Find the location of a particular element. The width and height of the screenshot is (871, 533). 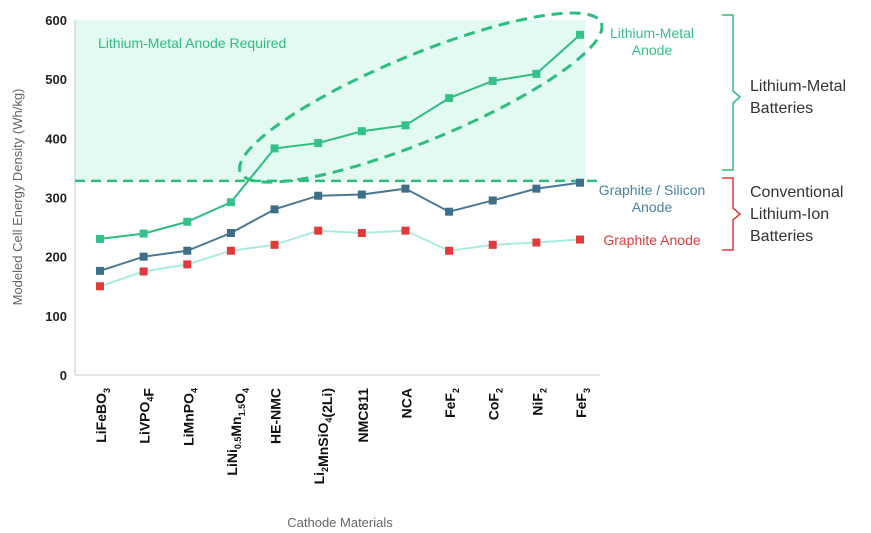

series-label: Graphite Anode is located at coordinates (652, 240).